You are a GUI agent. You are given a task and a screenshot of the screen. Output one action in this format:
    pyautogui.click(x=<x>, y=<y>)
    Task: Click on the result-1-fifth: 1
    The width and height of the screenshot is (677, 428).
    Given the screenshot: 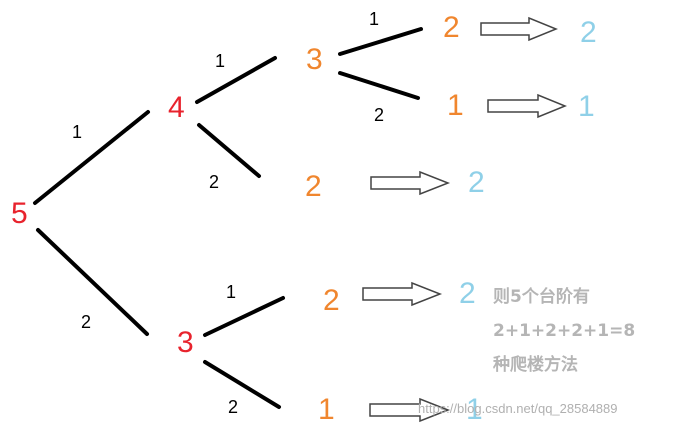 What is the action you would take?
    pyautogui.click(x=474, y=409)
    